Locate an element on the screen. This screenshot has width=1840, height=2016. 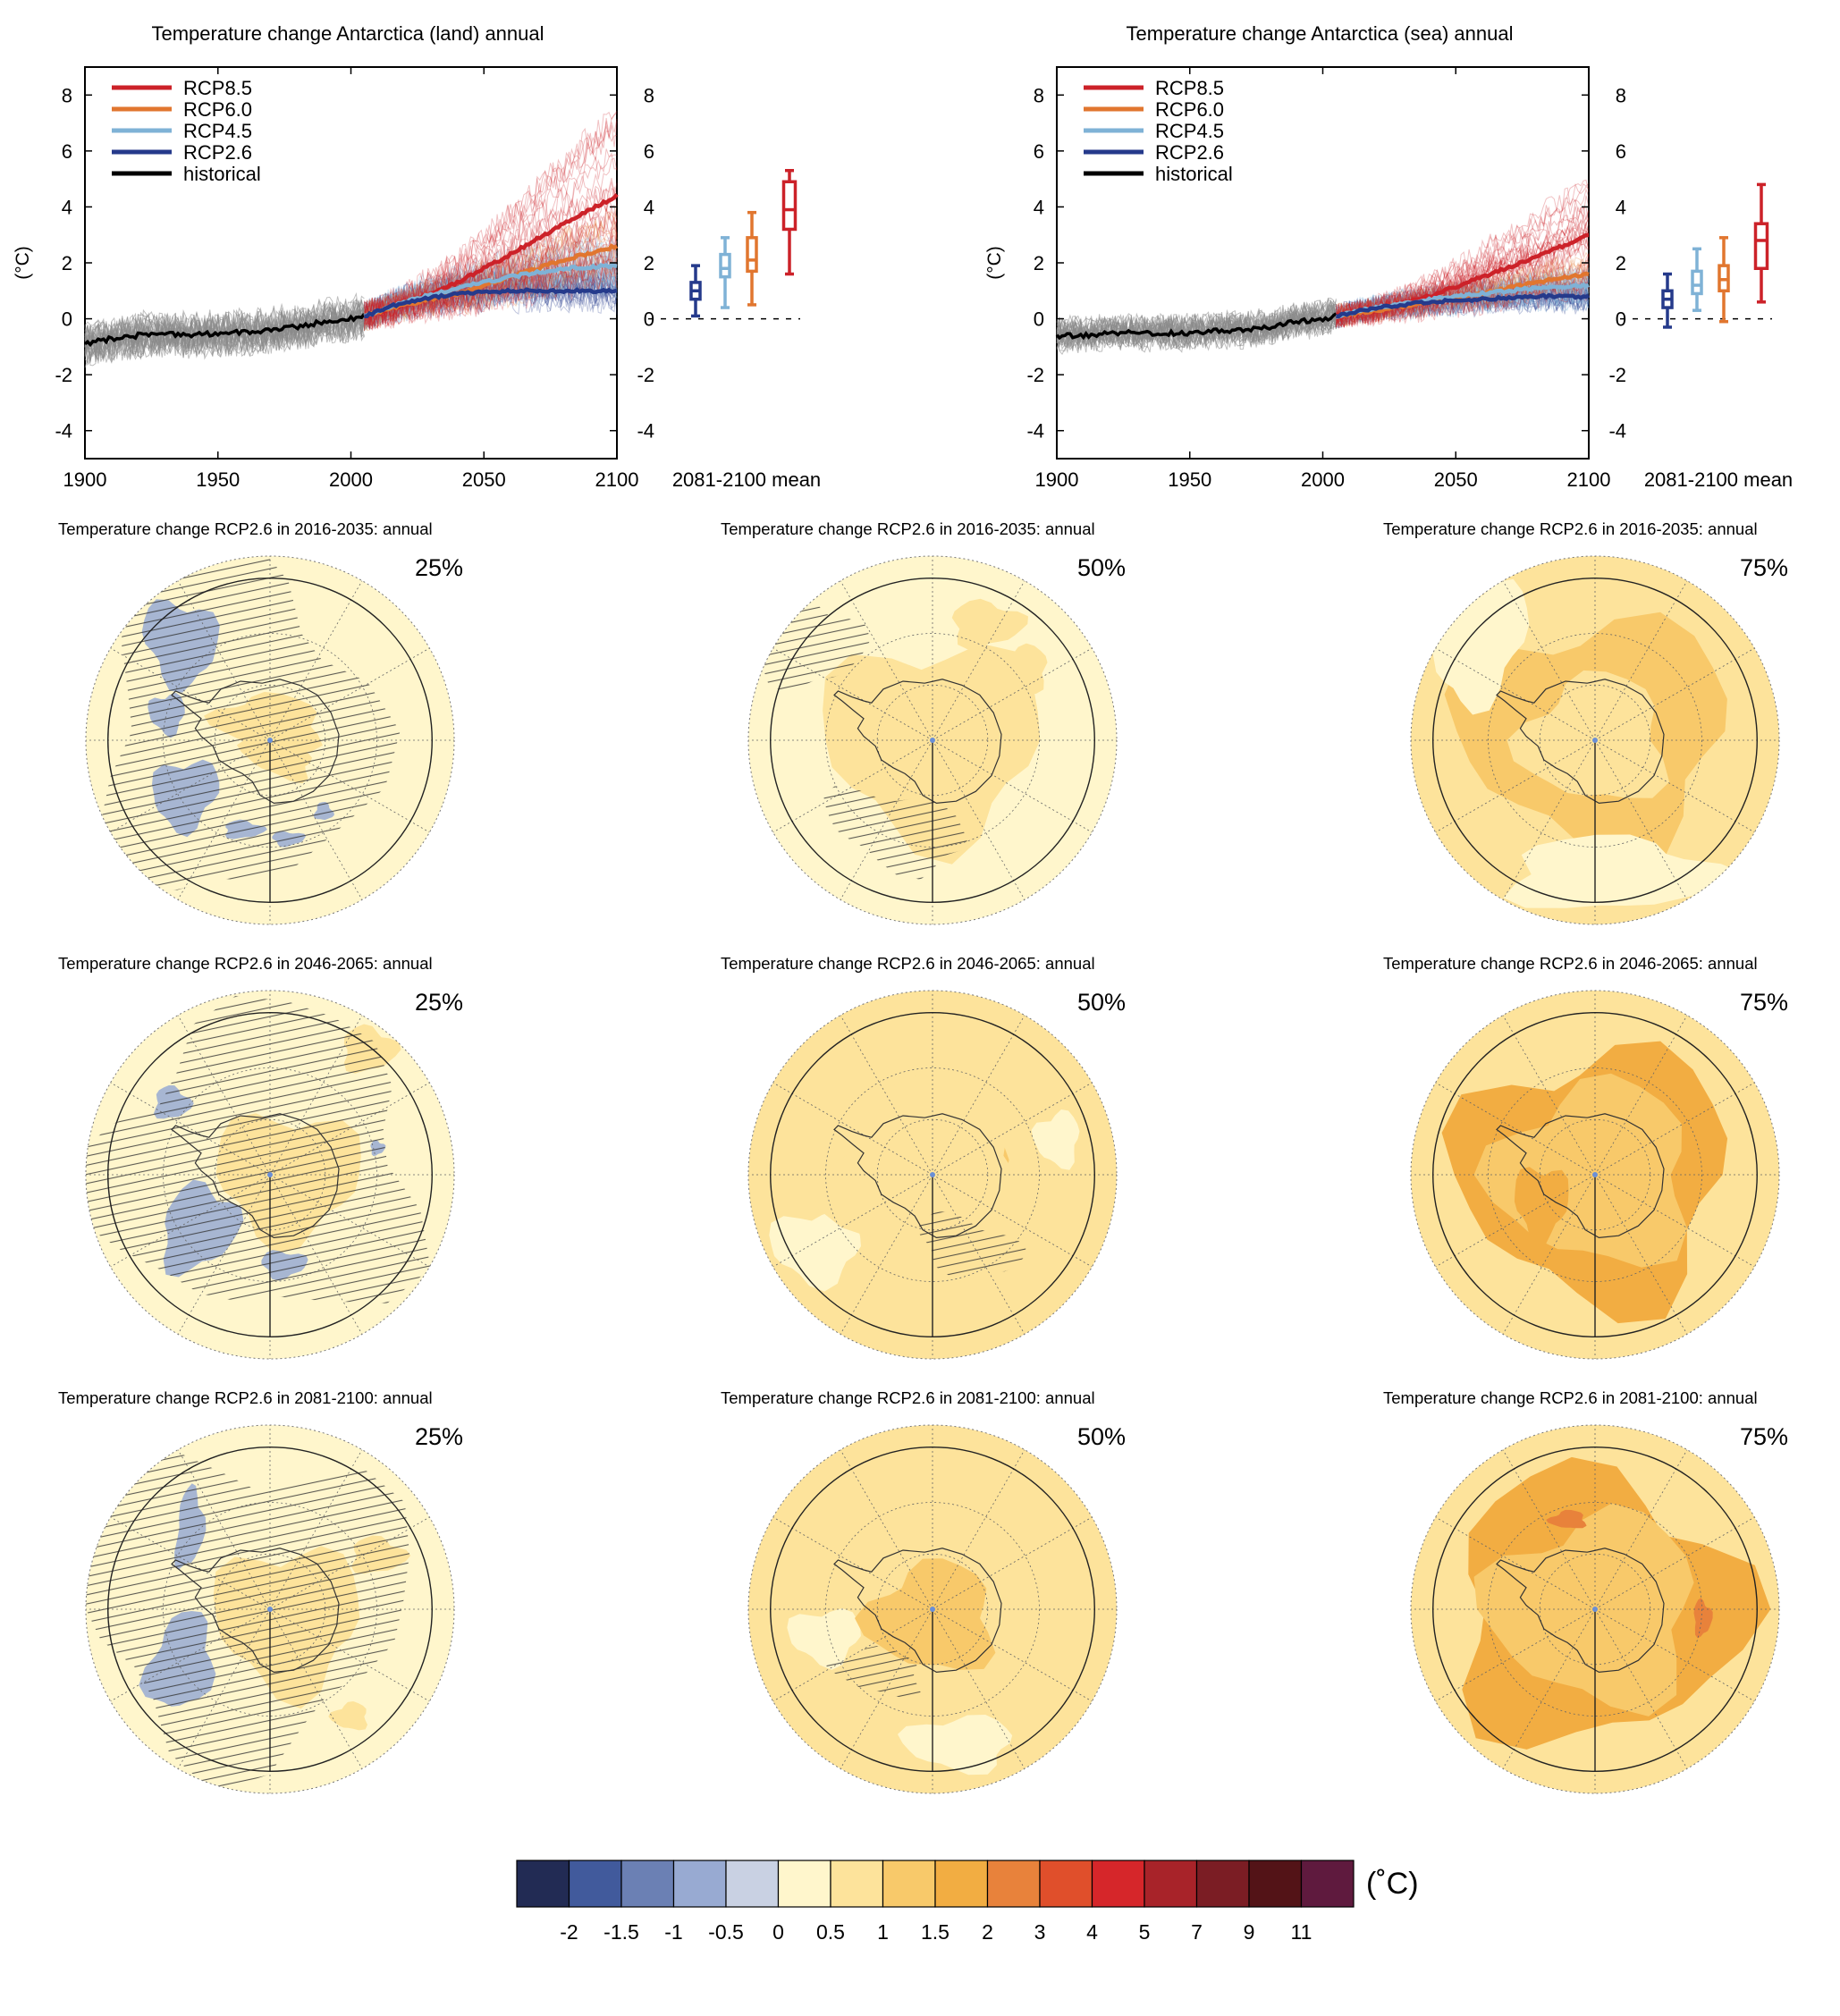
y-axis-label: (°C) is located at coordinates (23, 263).